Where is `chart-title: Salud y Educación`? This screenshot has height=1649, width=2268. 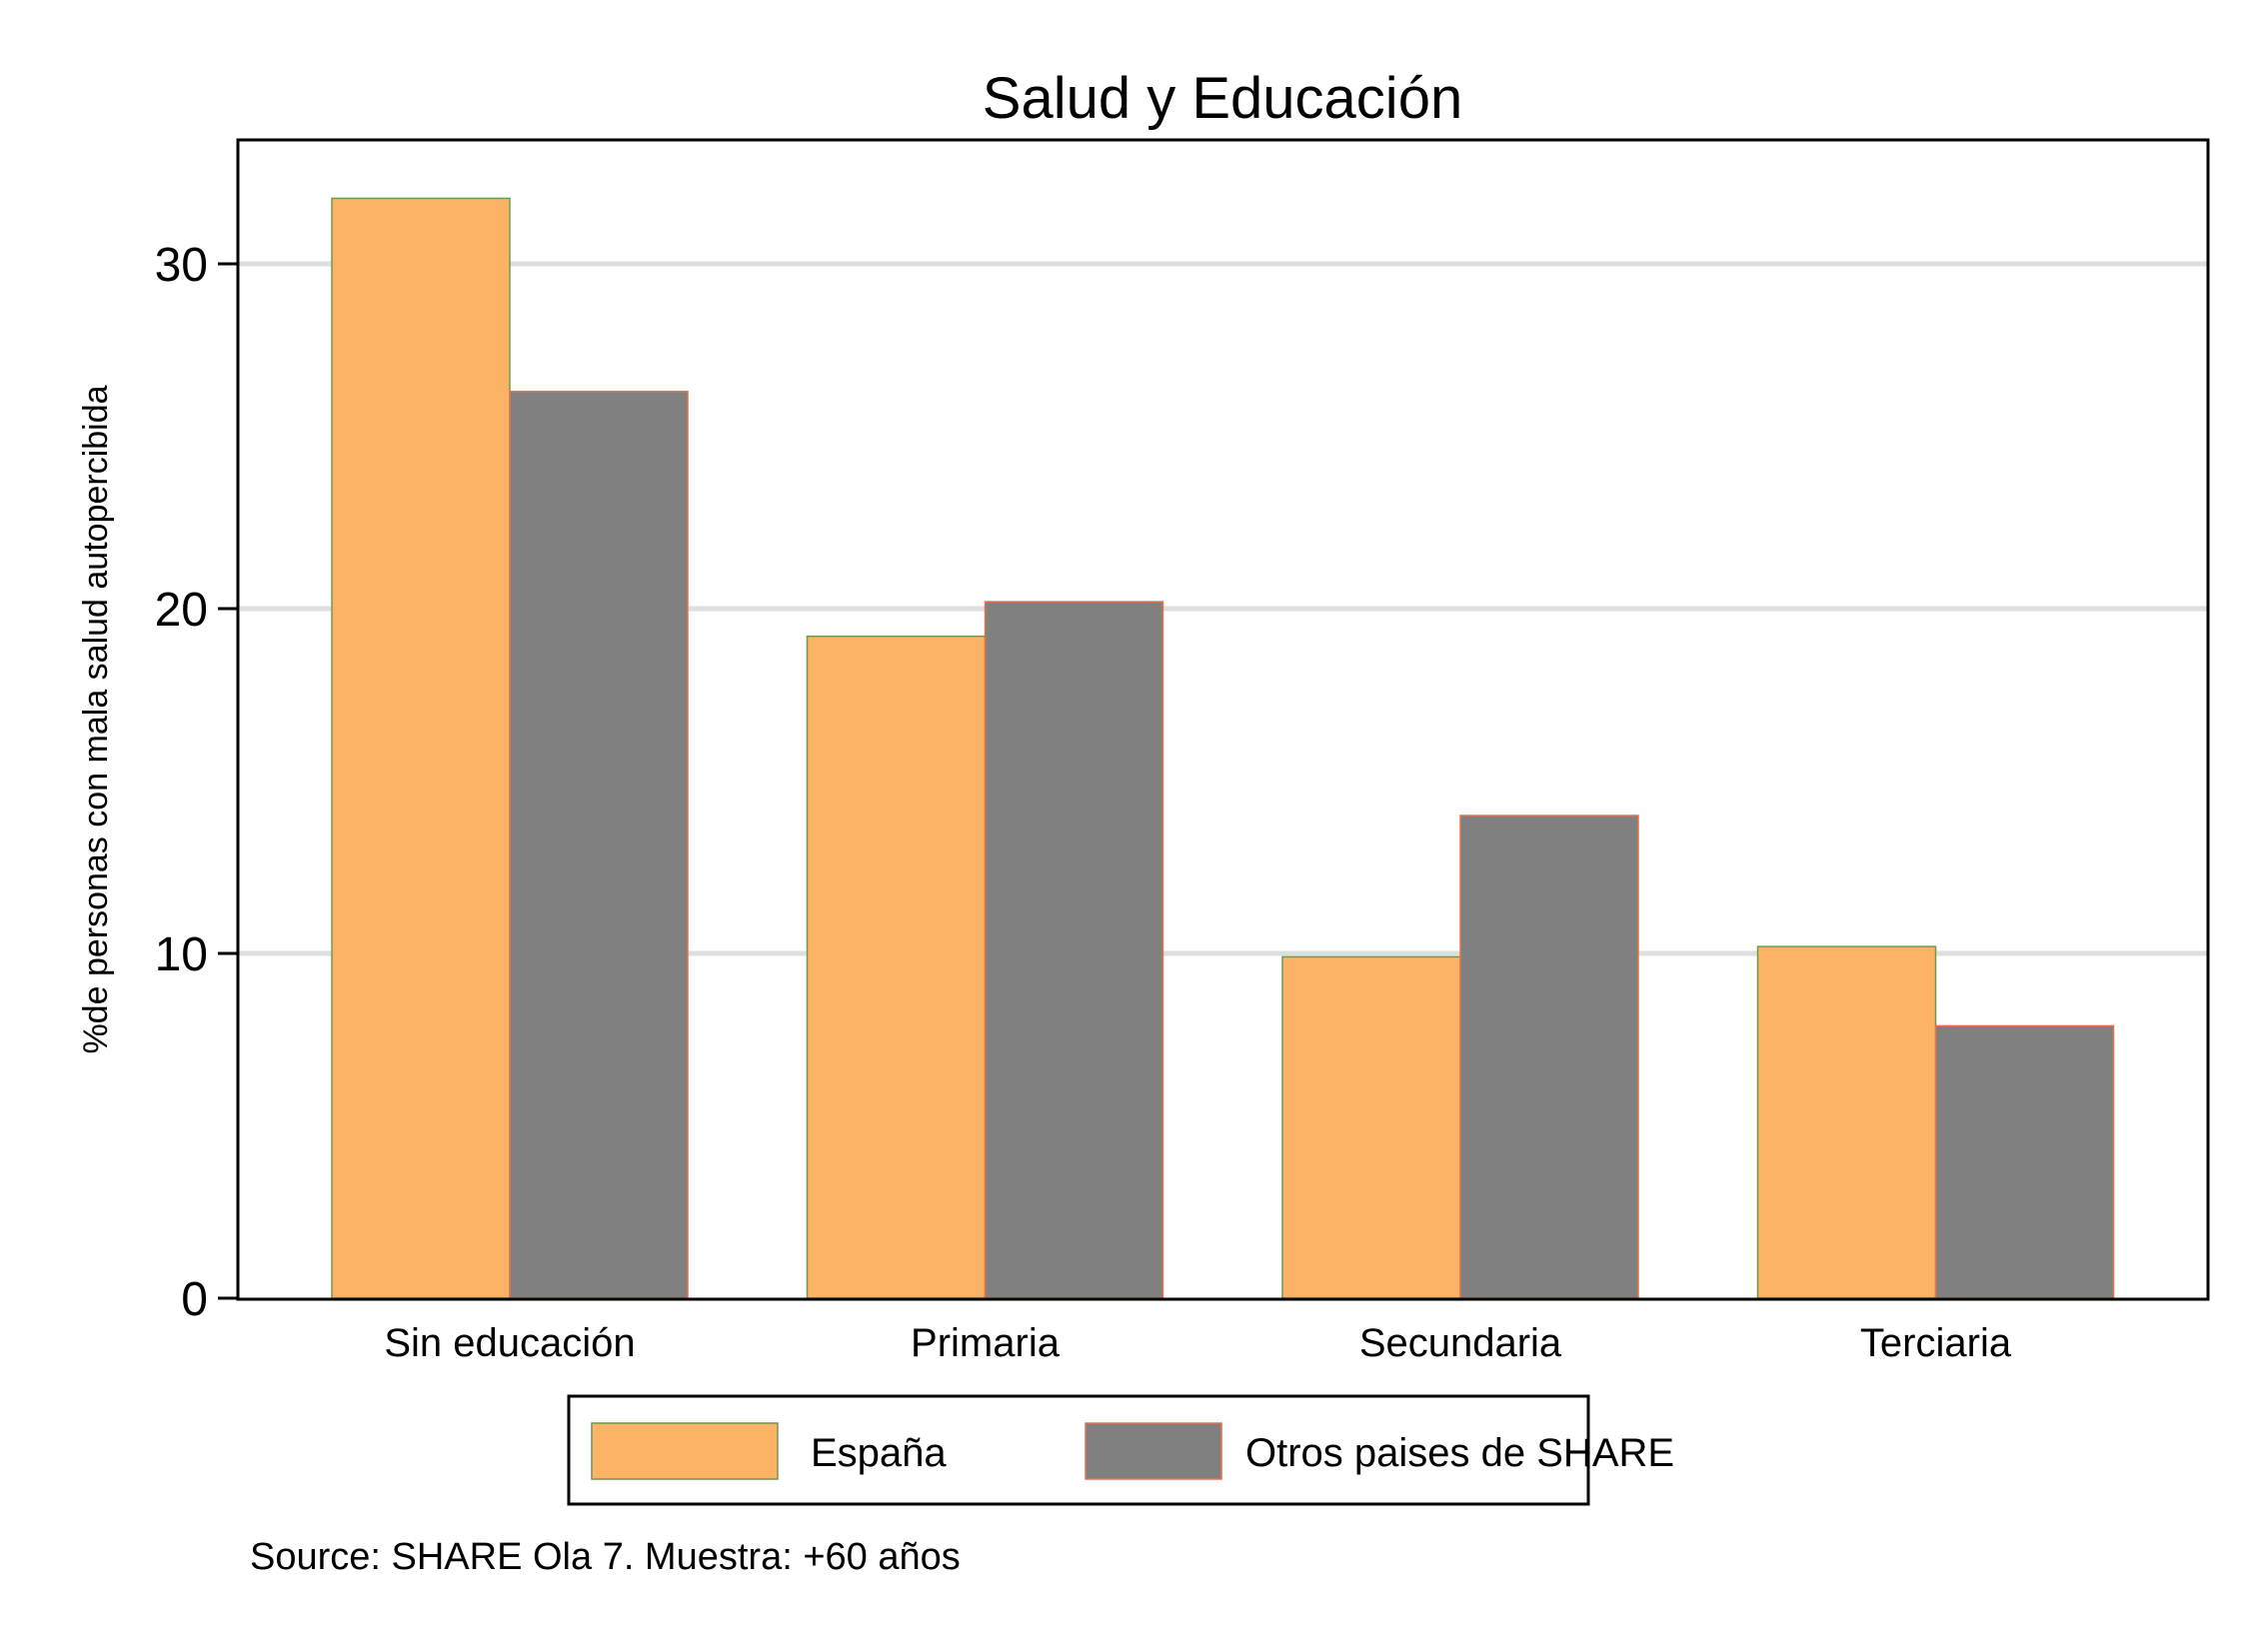 chart-title: Salud y Educación is located at coordinates (1223, 98).